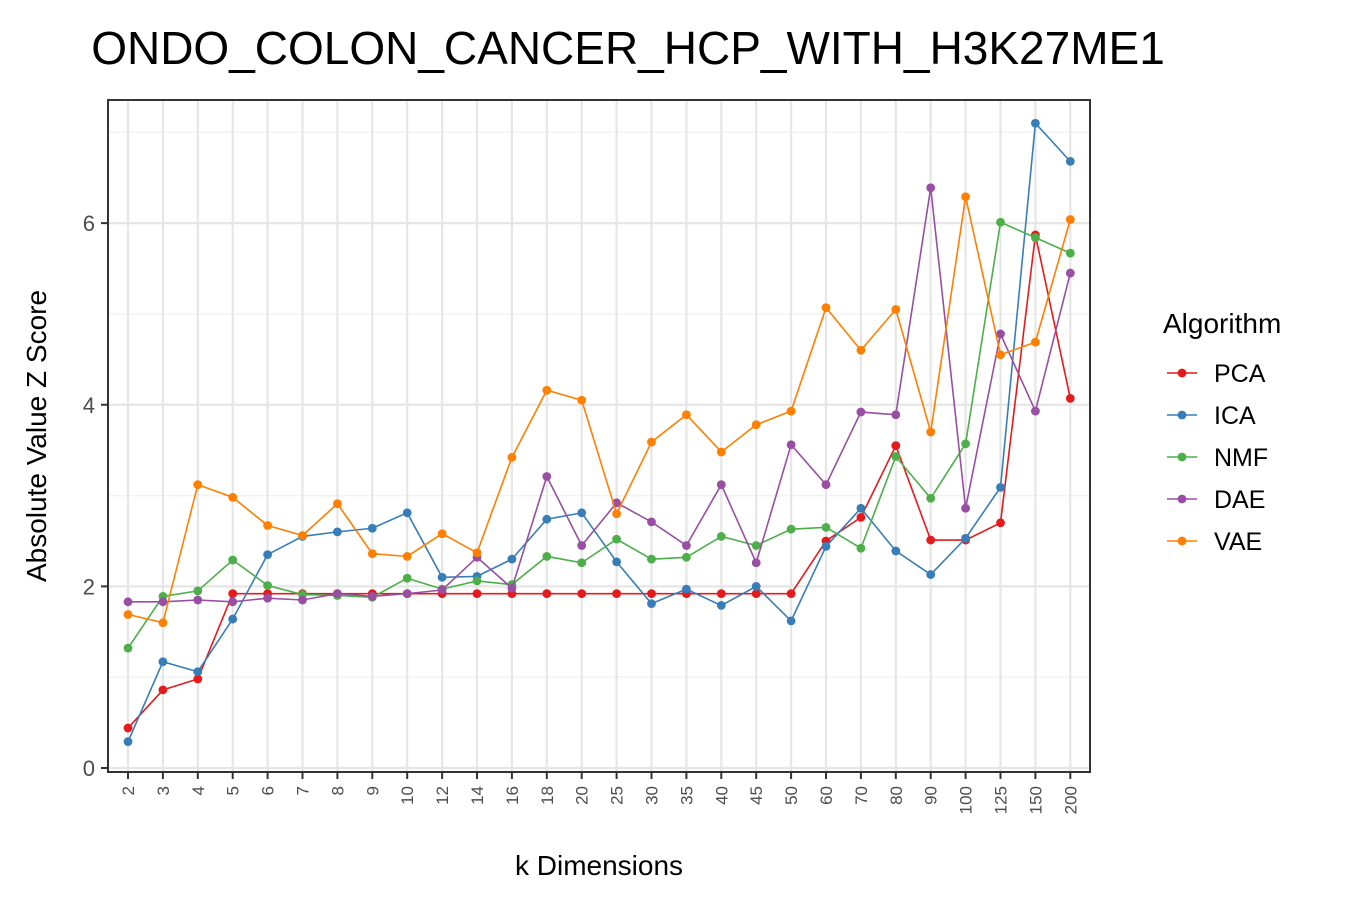 This screenshot has height=900, width=1350. Describe the element at coordinates (268, 790) in the screenshot. I see `x-tick-label: 6` at that location.